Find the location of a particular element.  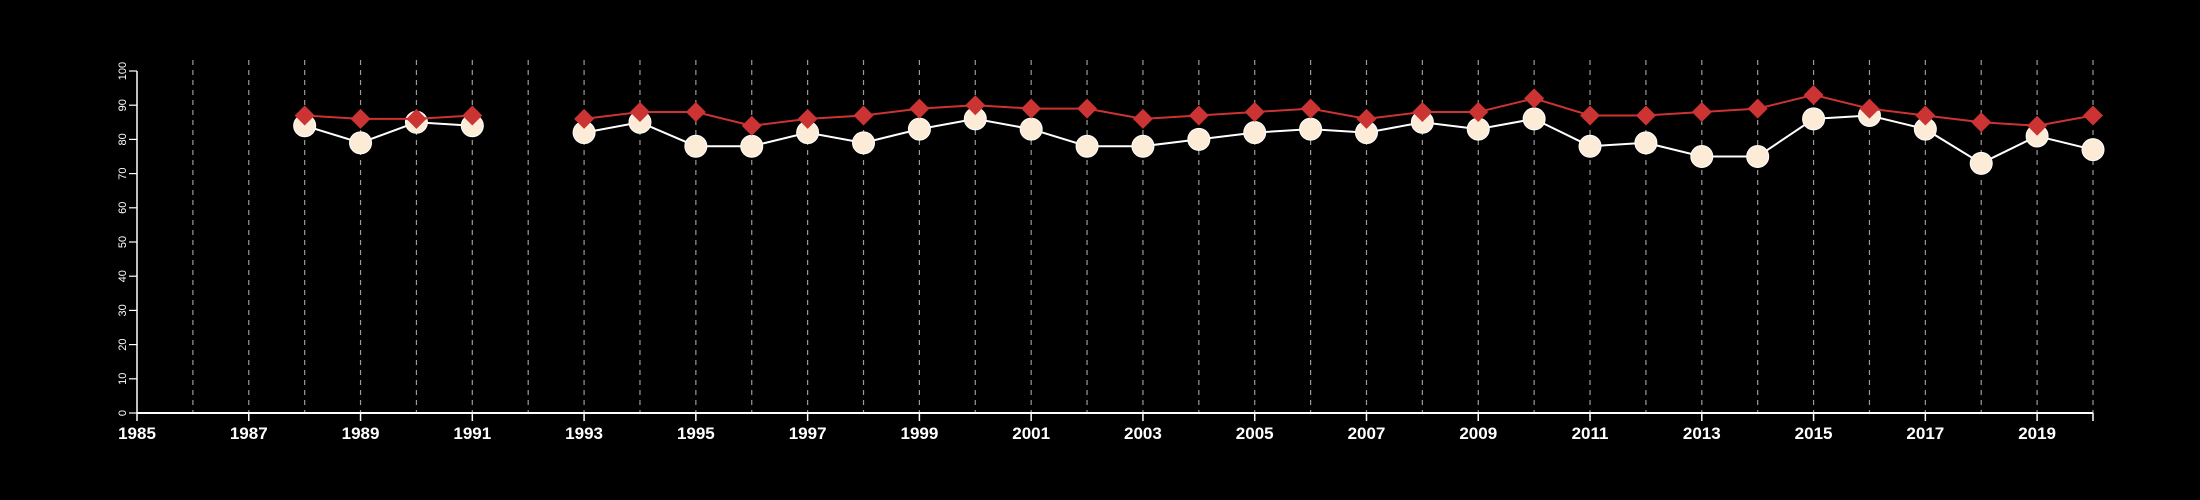

y-tick-label: 80 is located at coordinates (123, 139).